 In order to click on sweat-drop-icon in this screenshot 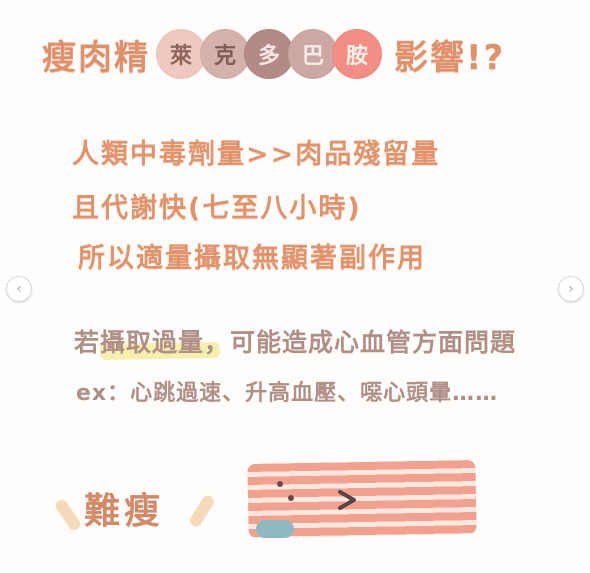, I will do `click(275, 529)`.